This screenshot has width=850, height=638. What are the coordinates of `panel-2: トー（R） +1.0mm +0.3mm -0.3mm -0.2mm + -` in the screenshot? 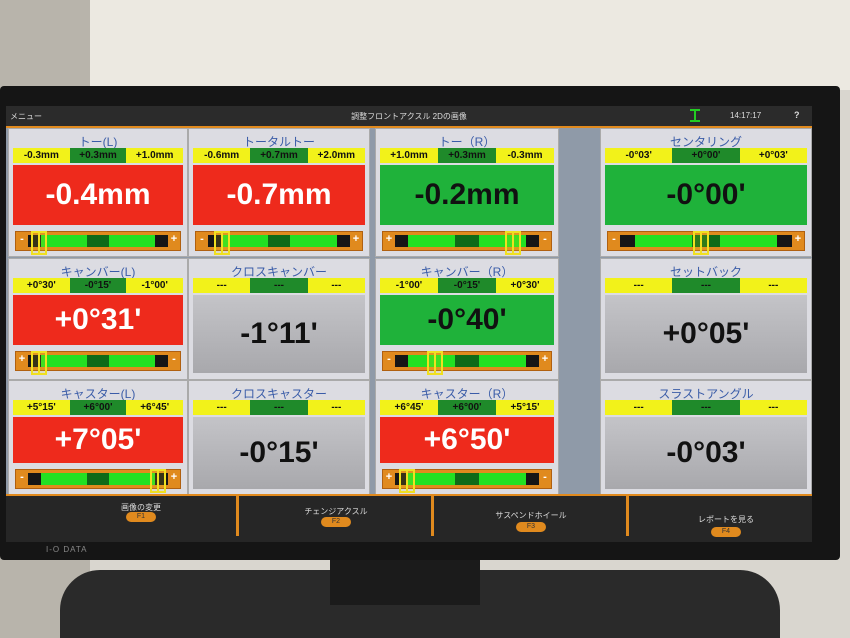 It's located at (467, 192).